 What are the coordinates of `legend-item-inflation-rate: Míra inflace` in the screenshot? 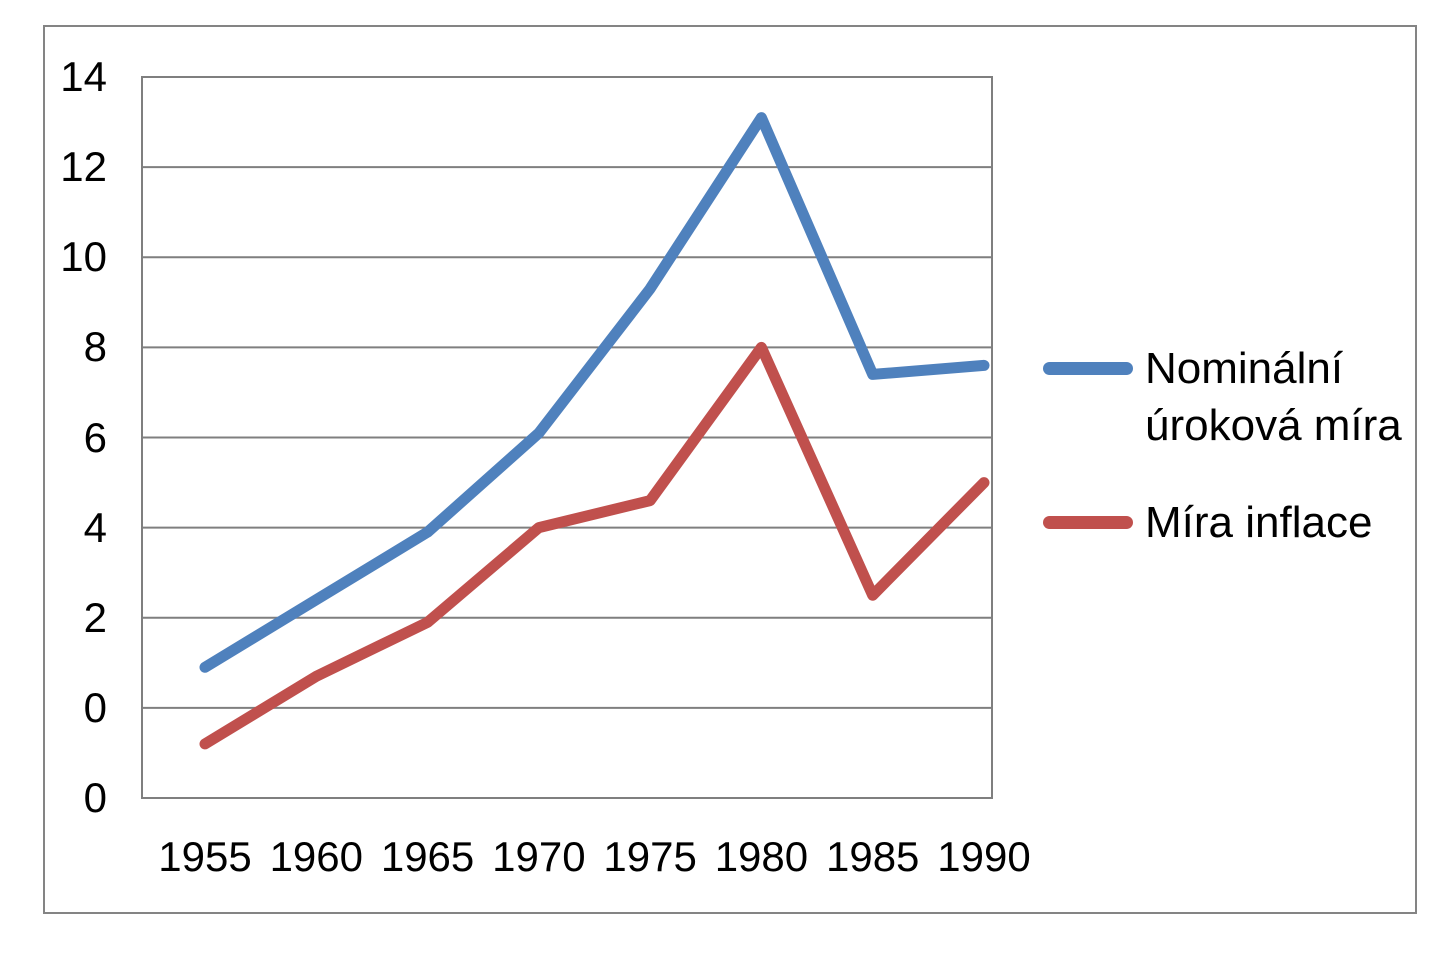 It's located at (1241, 522).